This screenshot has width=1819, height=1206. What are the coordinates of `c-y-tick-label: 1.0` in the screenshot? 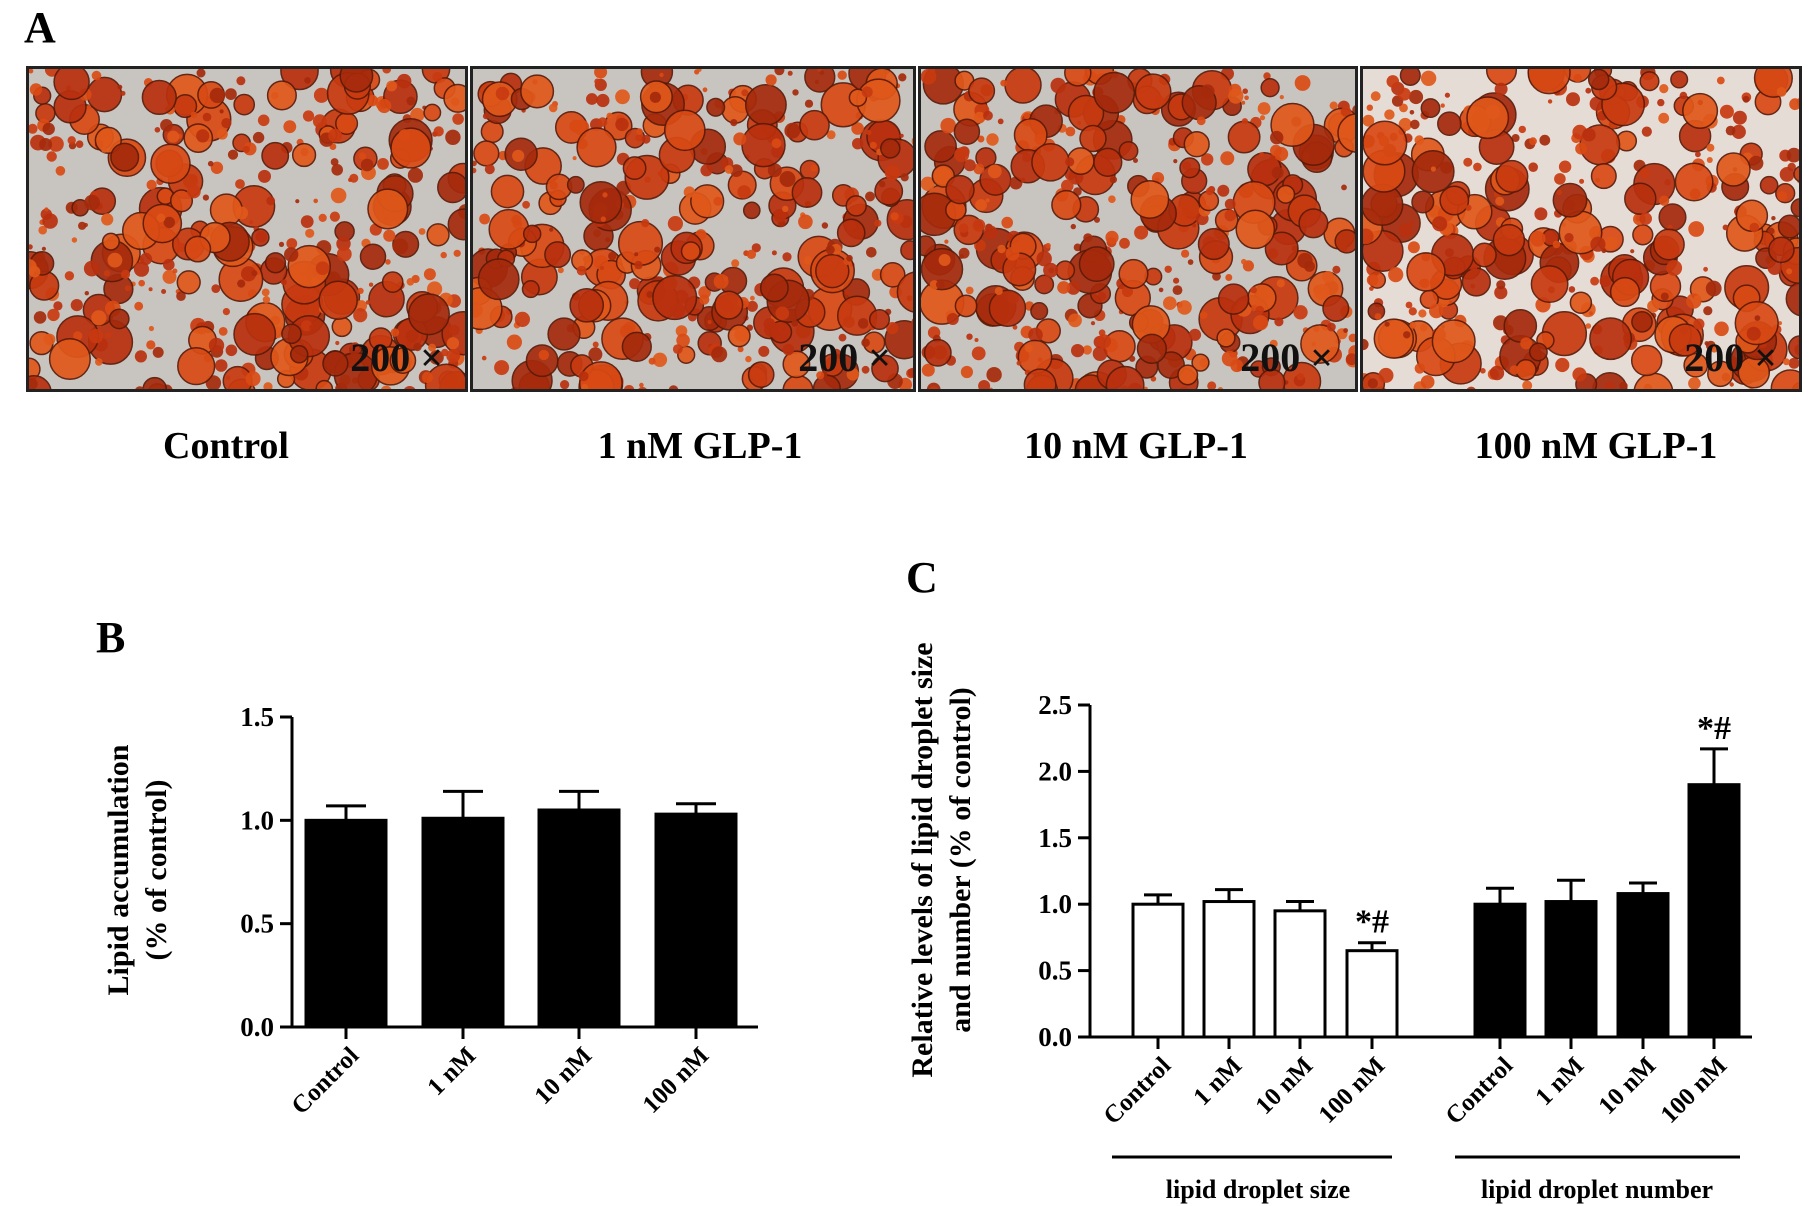 It's located at (1055, 904).